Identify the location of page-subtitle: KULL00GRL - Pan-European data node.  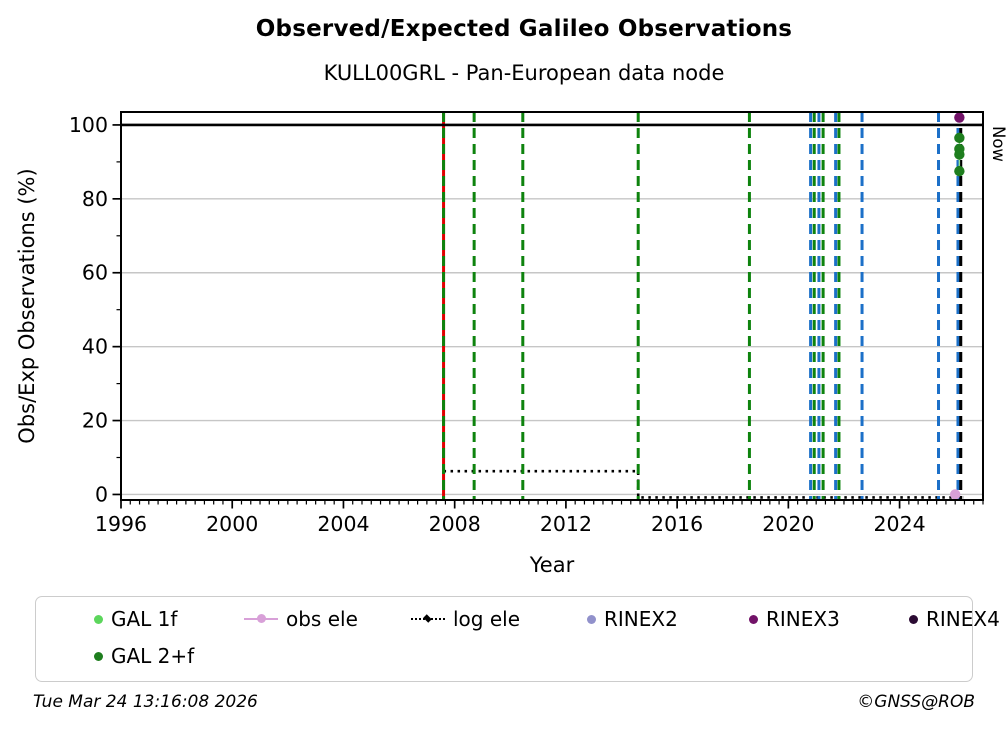
(524, 73).